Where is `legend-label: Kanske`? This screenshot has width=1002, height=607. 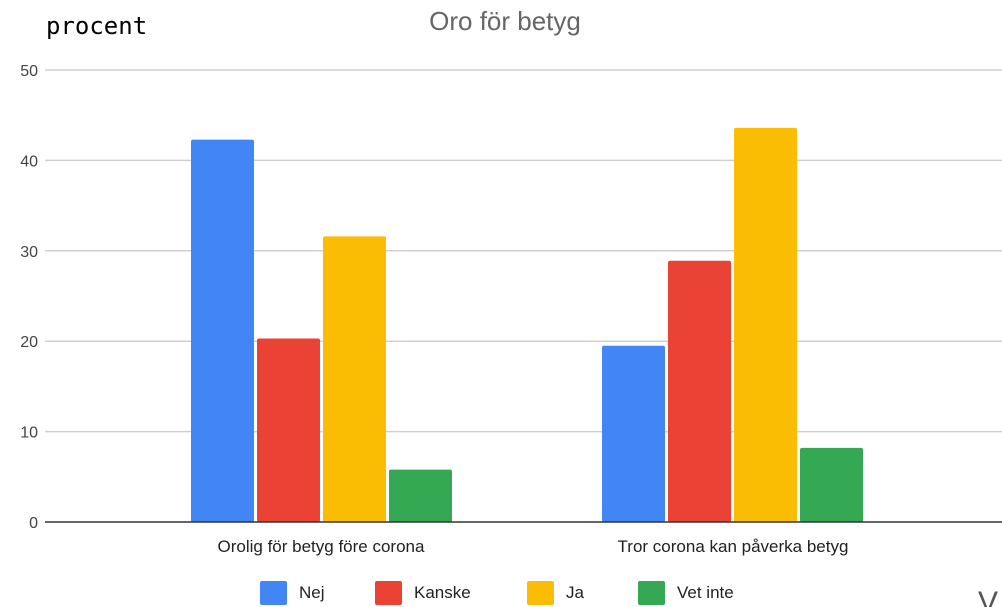
legend-label: Kanske is located at coordinates (442, 592).